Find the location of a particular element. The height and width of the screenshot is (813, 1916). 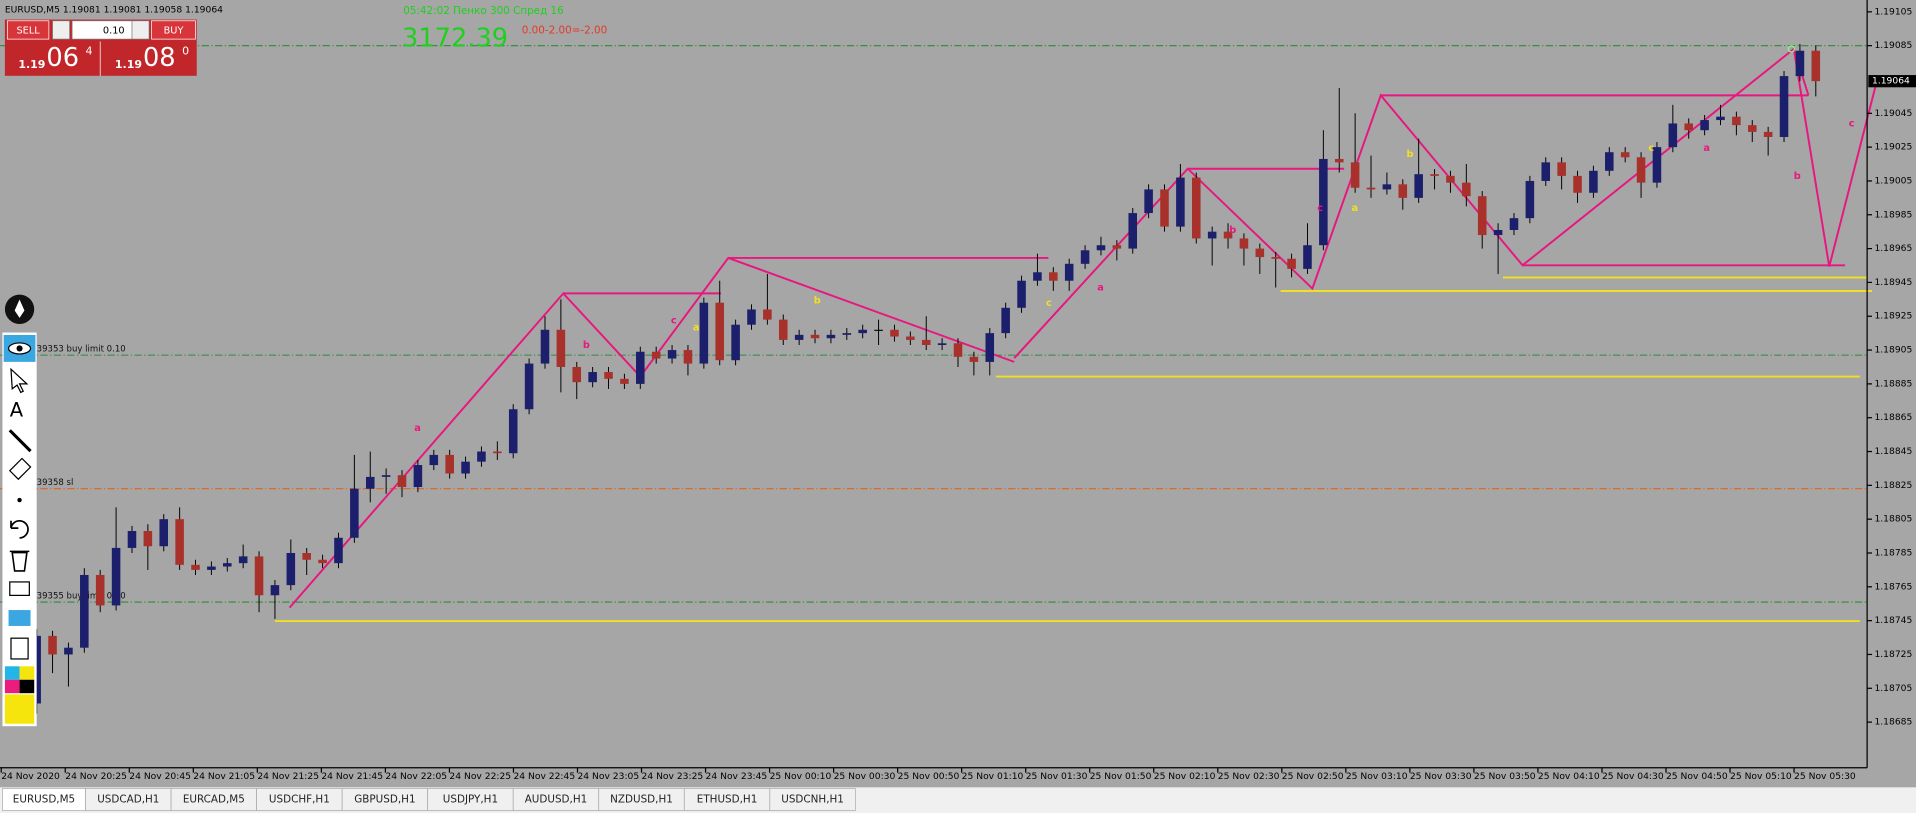

color-magenta is located at coordinates (12, 686).